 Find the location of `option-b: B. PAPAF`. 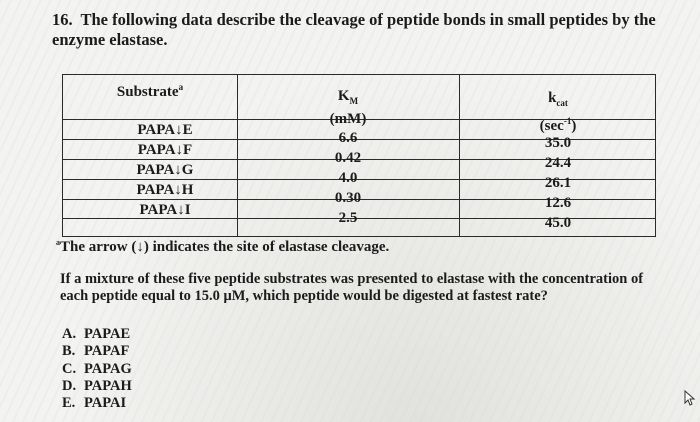

option-b: B. PAPAF is located at coordinates (96, 351).